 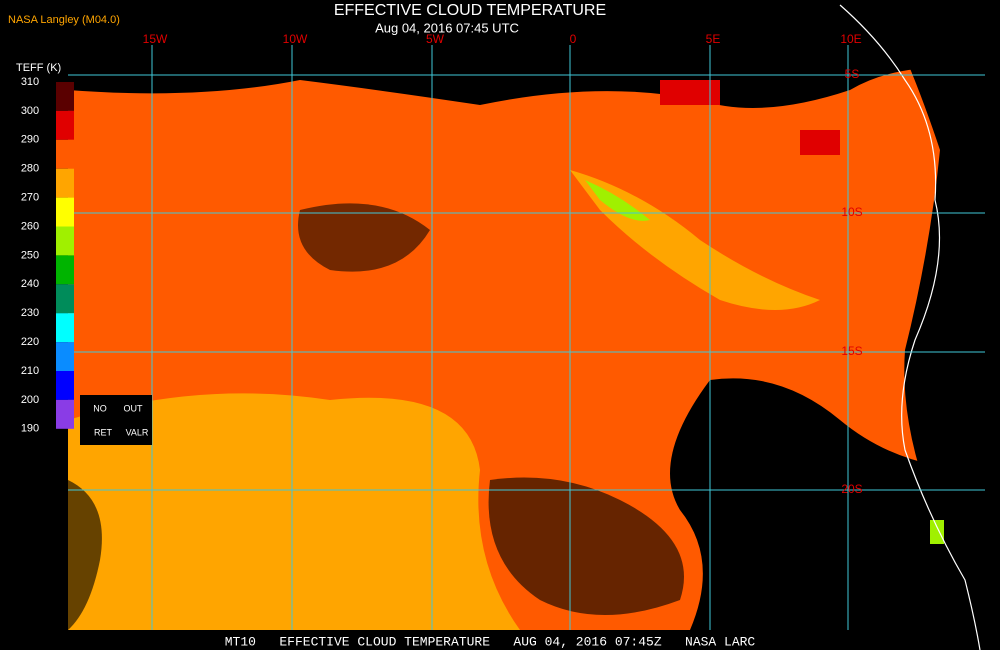 I want to click on latitude-label: 20S, so click(x=851, y=489).